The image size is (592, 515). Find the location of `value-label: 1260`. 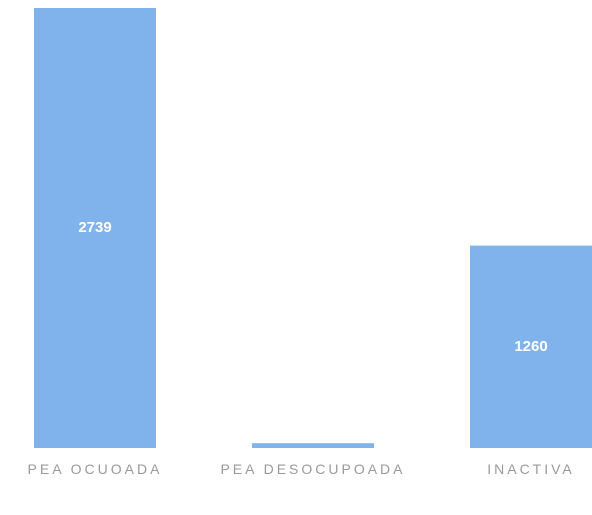

value-label: 1260 is located at coordinates (530, 346).